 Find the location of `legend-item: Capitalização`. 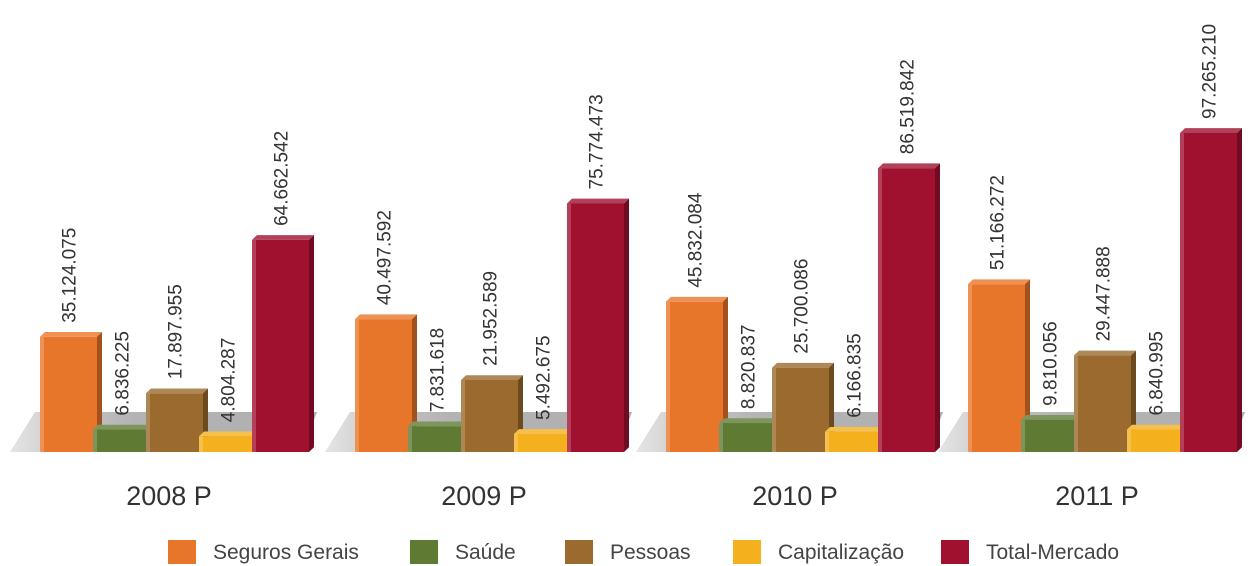

legend-item: Capitalização is located at coordinates (818, 552).